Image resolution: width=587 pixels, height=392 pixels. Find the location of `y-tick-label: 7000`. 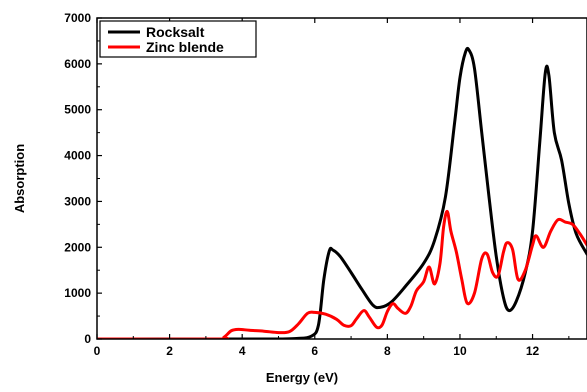

y-tick-label: 7000 is located at coordinates (77, 18).